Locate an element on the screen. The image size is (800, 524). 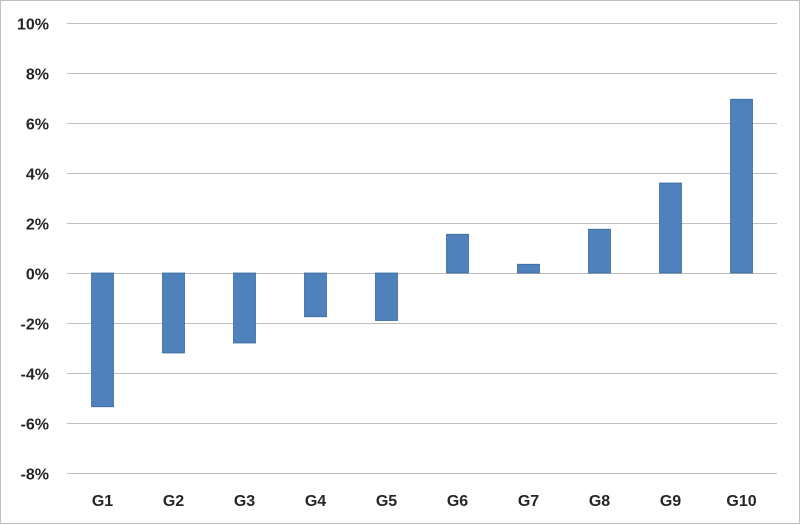
x-tick-label: G8 is located at coordinates (599, 501).